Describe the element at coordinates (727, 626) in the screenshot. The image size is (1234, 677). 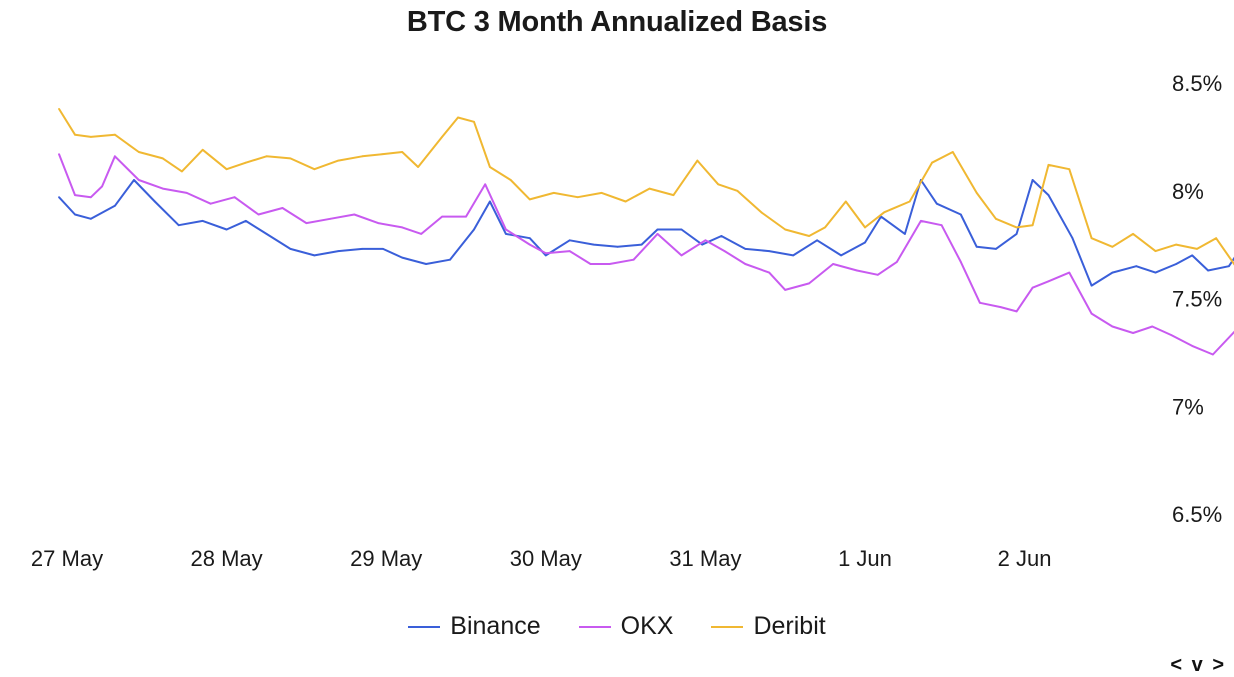
I see `legend-swatch-deribit` at that location.